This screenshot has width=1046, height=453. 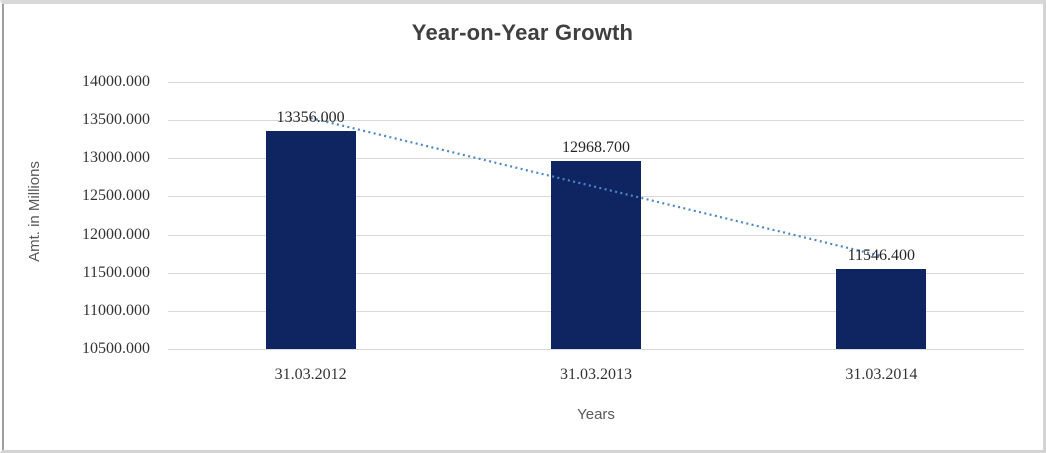 I want to click on x-axis-ticks: 31.03.2012 31.03.2013 31.03.2014, so click(x=596, y=377).